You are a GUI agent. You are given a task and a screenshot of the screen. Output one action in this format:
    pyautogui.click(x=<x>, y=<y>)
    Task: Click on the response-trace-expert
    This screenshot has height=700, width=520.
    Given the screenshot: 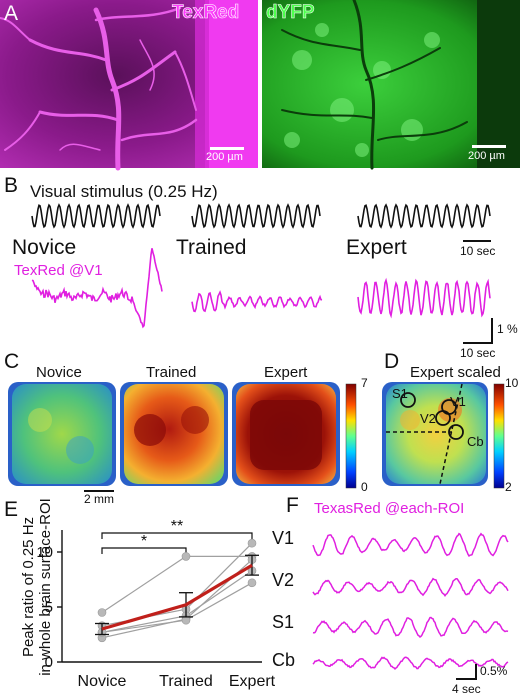 What is the action you would take?
    pyautogui.click(x=424, y=298)
    